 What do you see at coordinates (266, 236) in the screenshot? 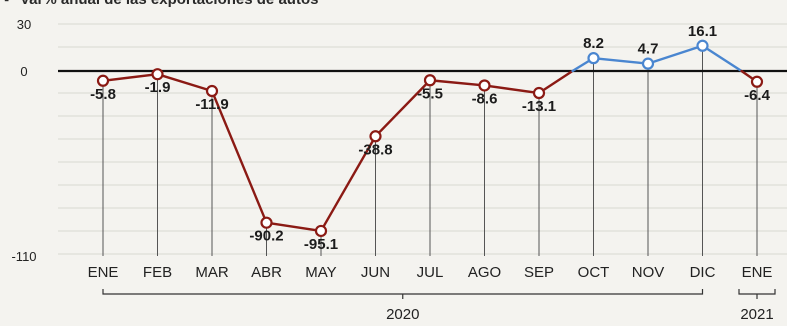
I see `data-label: -90.2` at bounding box center [266, 236].